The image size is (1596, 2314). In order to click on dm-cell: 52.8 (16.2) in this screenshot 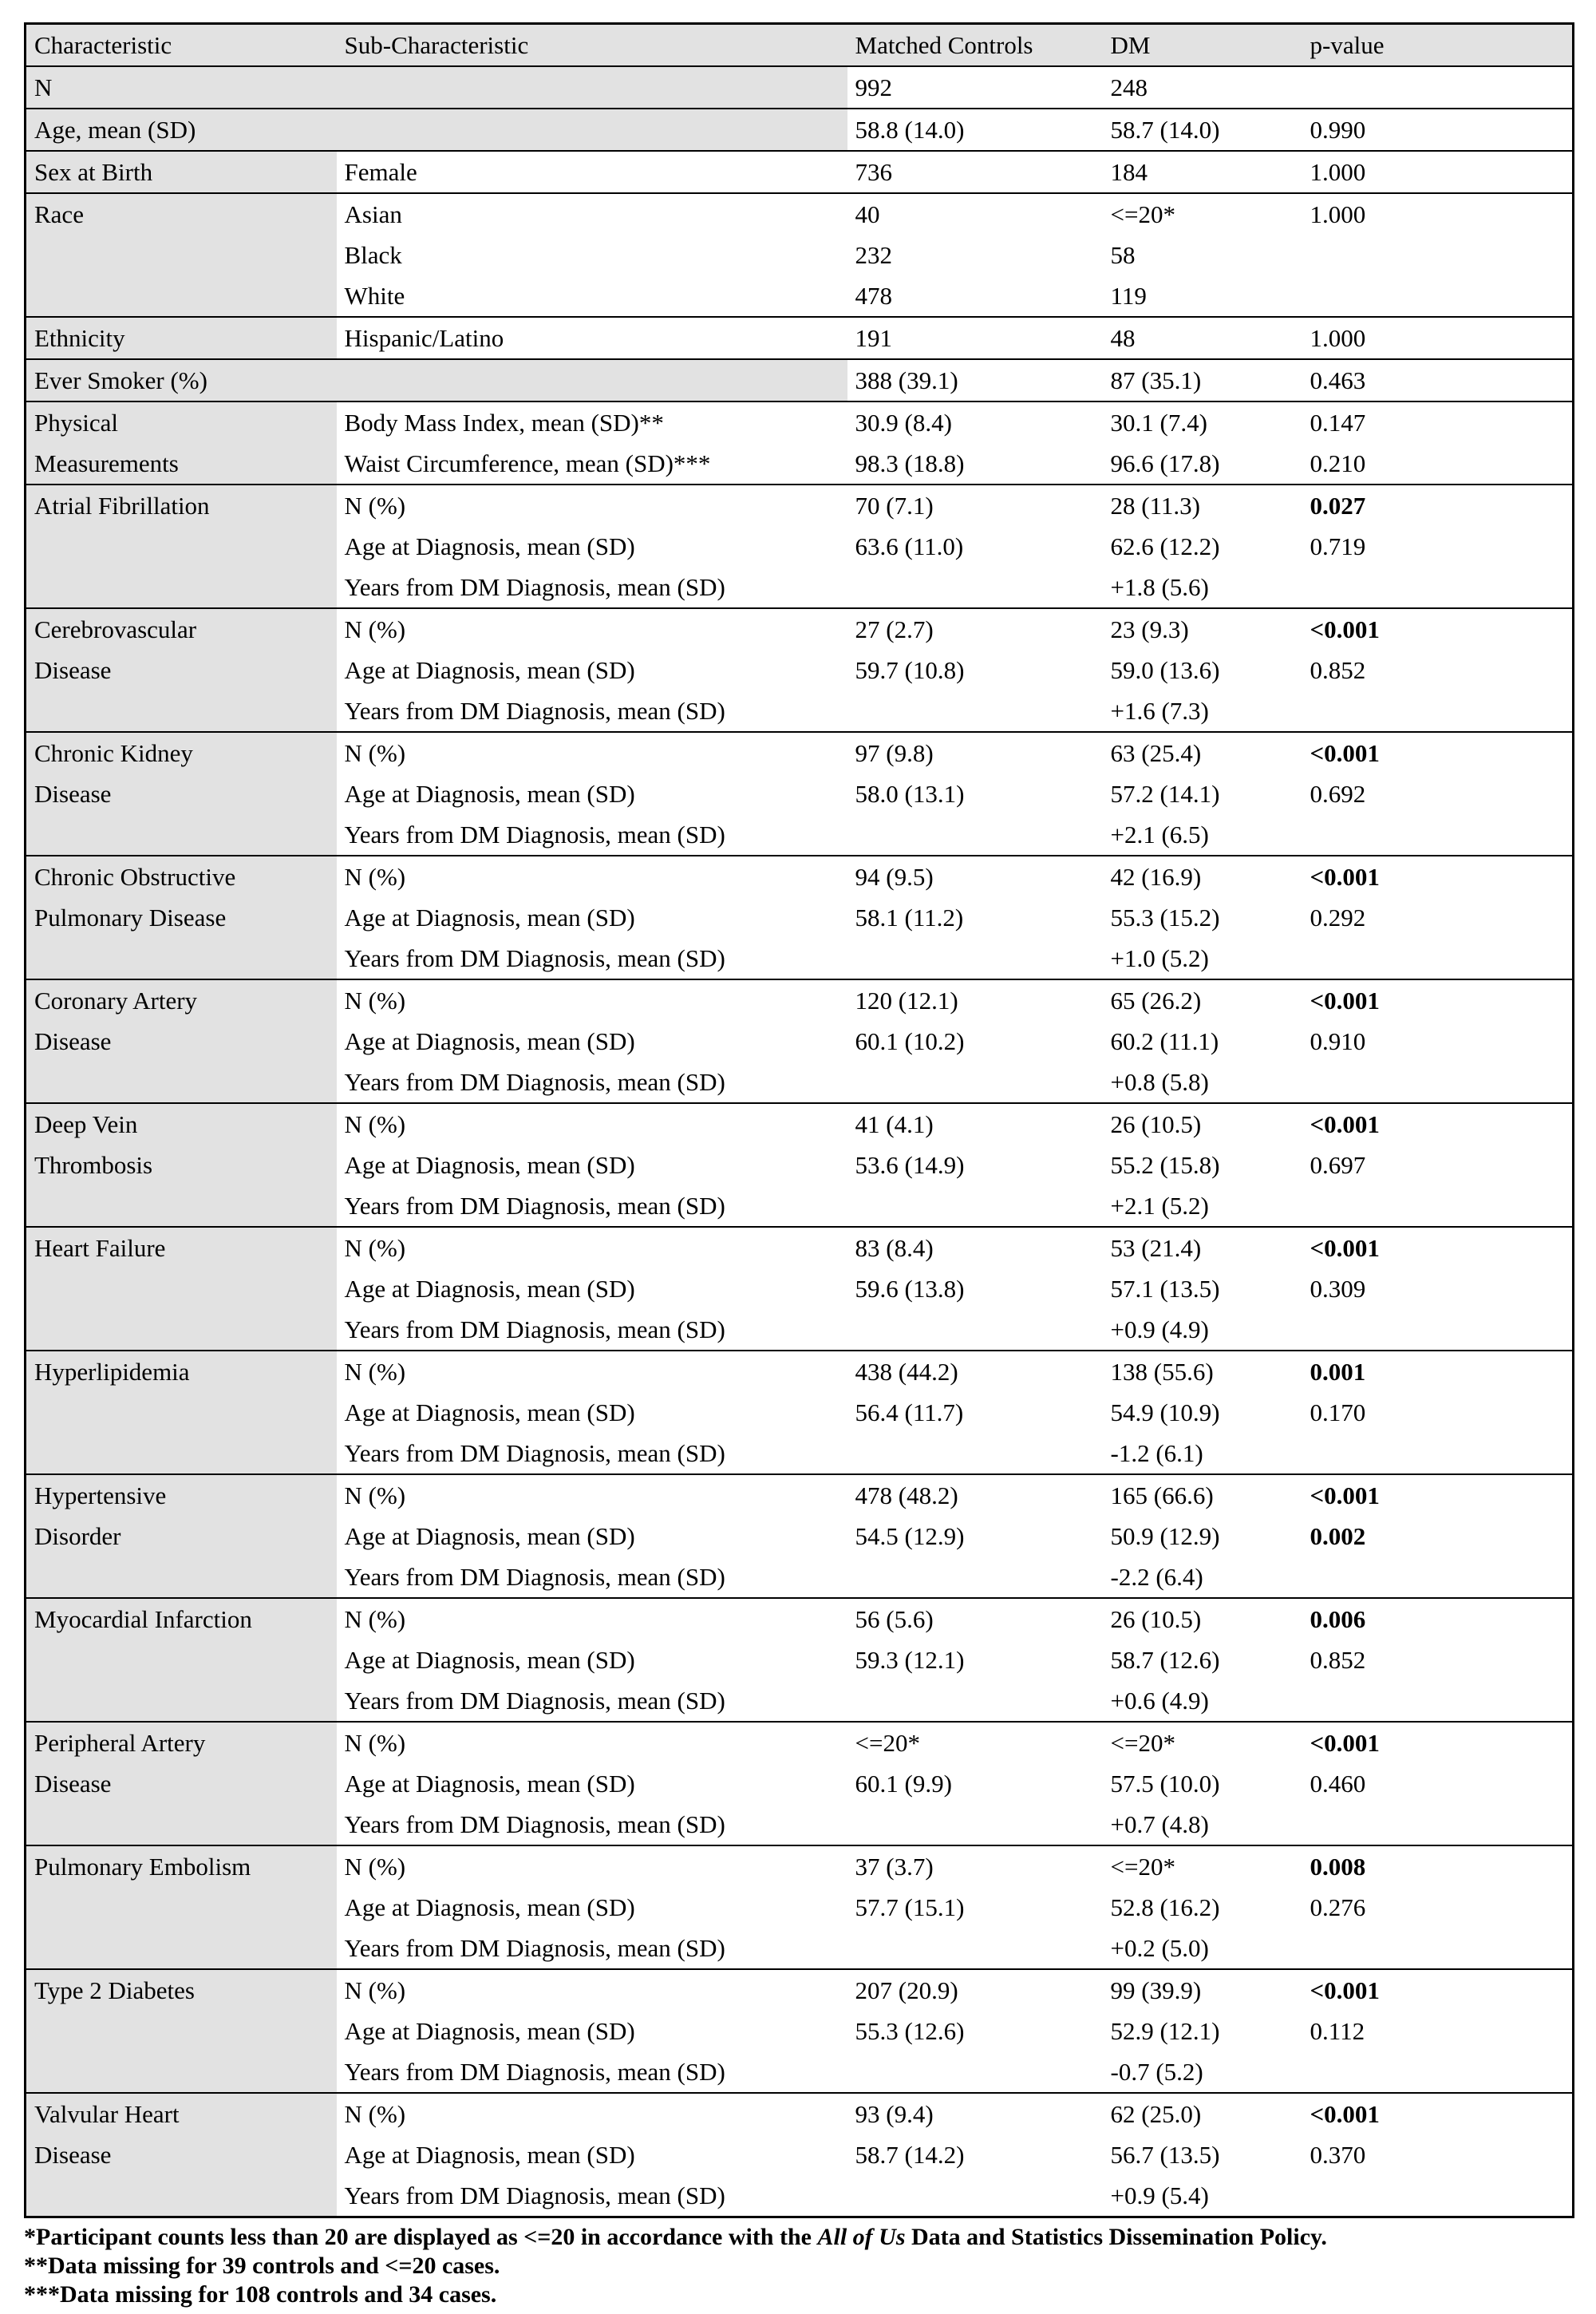, I will do `click(1165, 1907)`.